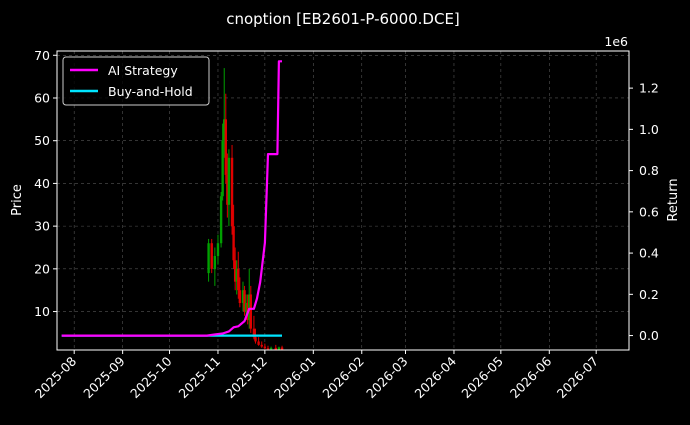  What do you see at coordinates (143, 70) in the screenshot?
I see `legend-label-ai-strategy: AI Strategy` at bounding box center [143, 70].